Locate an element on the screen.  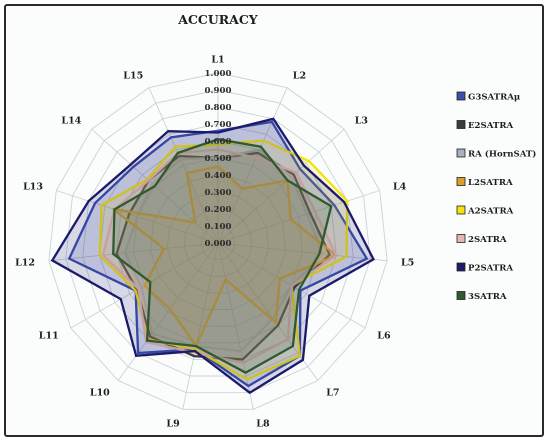
legend-label: 2SATRA is located at coordinates (487, 240).